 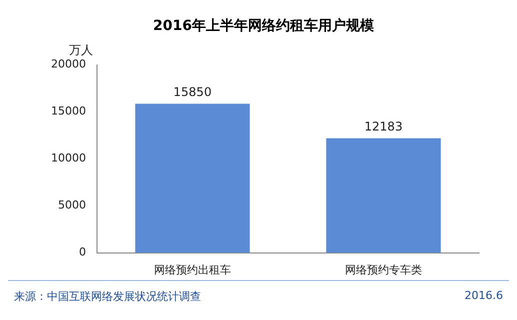 What do you see at coordinates (82, 252) in the screenshot?
I see `y-tick-label: 0` at bounding box center [82, 252].